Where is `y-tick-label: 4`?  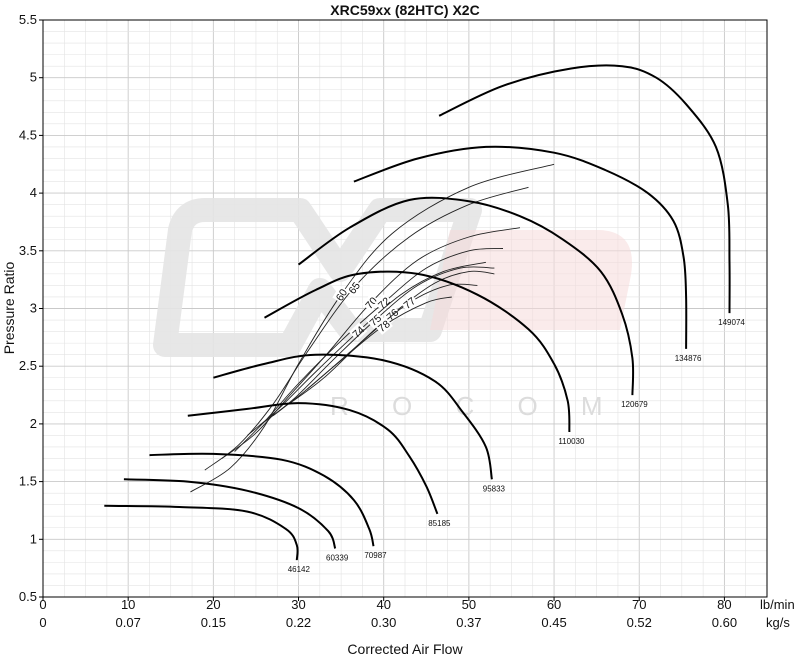
y-tick-label: 4 is located at coordinates (33, 192).